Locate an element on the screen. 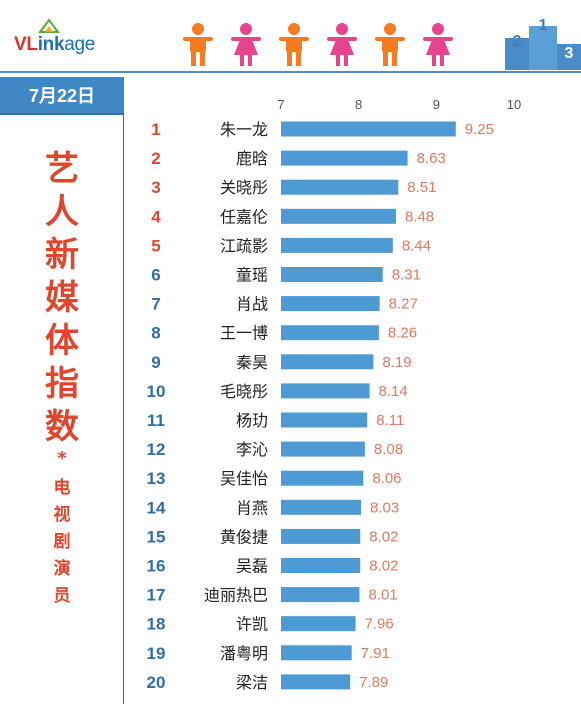 This screenshot has height=704, width=581. rank-label: 17 is located at coordinates (156, 595).